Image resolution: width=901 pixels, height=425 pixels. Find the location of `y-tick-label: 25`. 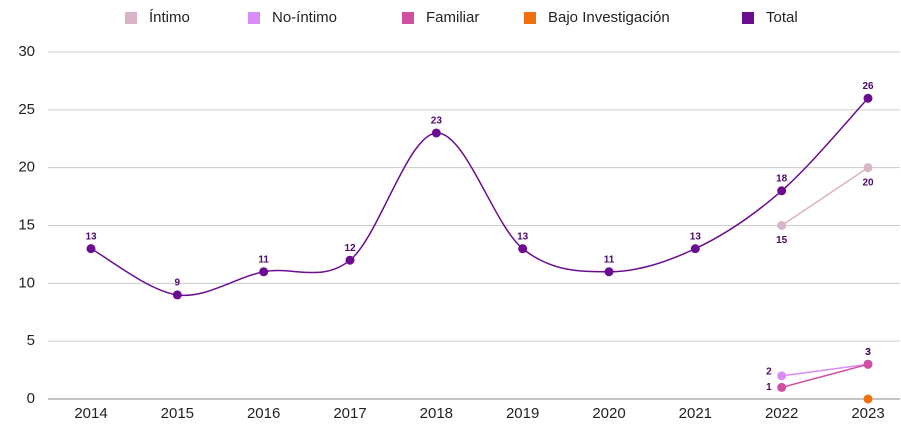

y-tick-label: 25 is located at coordinates (26, 109).